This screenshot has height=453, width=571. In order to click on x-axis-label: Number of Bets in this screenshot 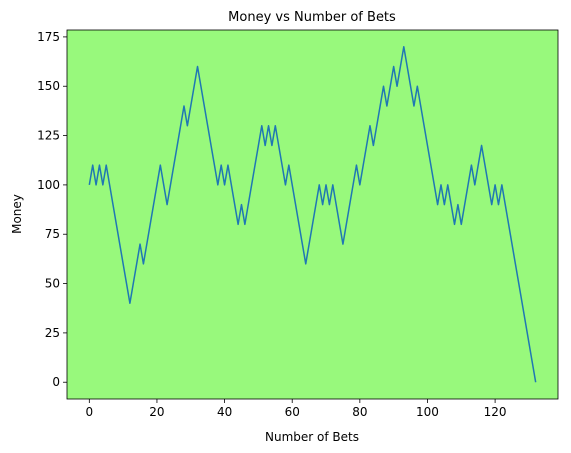, I will do `click(312, 437)`.